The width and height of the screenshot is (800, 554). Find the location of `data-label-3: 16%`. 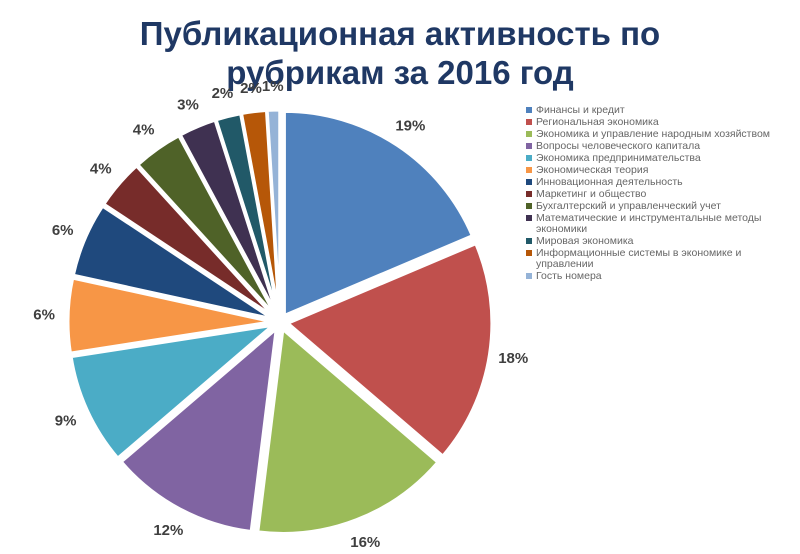

data-label-3: 16% is located at coordinates (365, 542).